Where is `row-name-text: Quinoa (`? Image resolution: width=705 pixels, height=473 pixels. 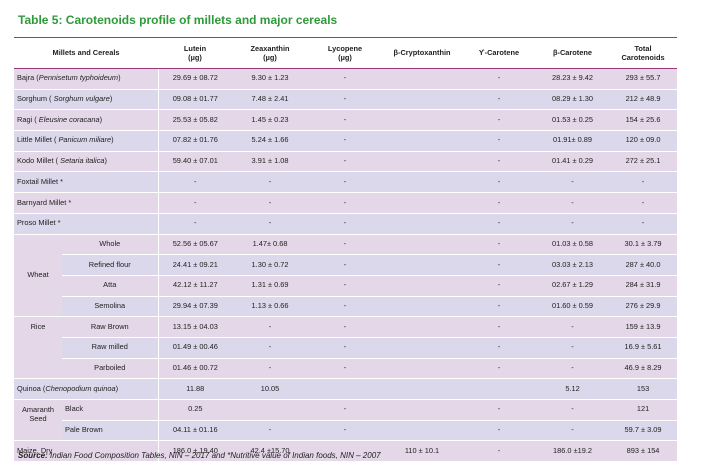
row-name-text: Quinoa ( is located at coordinates (31, 388).